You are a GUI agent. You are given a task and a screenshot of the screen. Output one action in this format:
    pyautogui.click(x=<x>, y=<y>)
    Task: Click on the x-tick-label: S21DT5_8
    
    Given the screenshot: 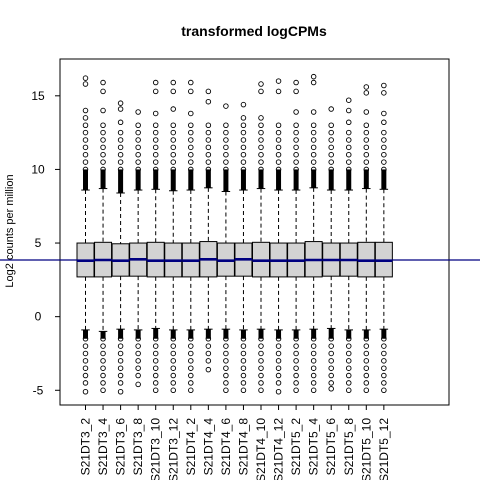 What is the action you would take?
    pyautogui.click(x=349, y=447)
    